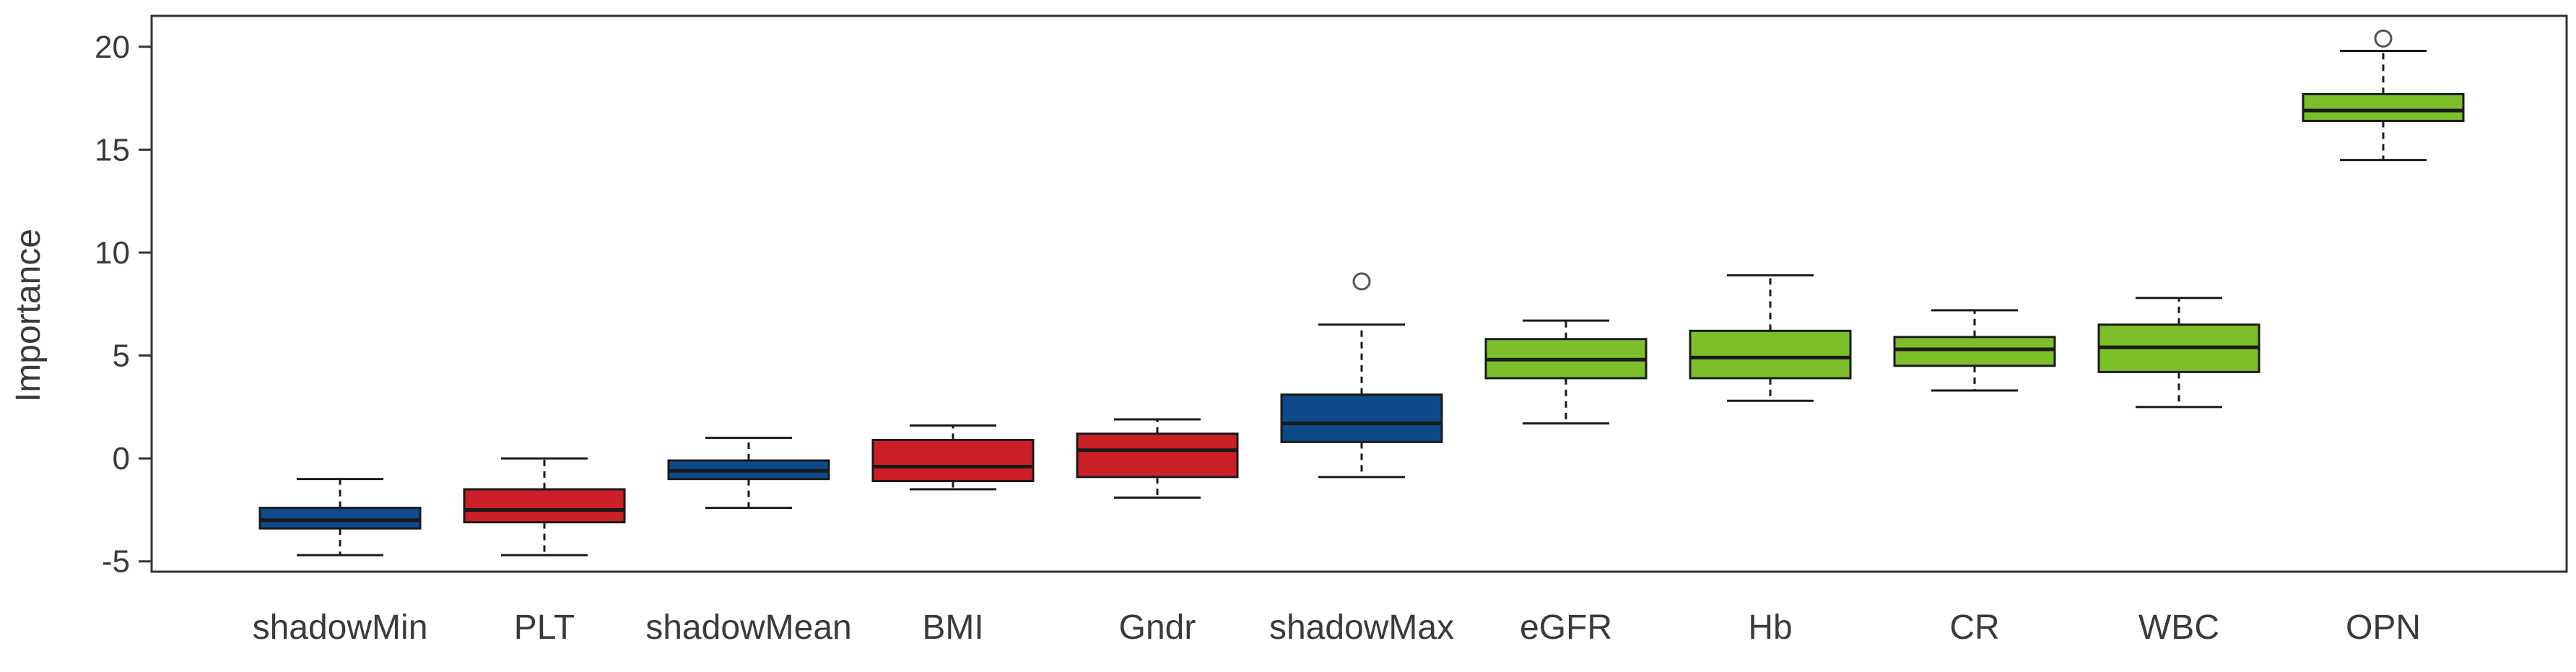 The image size is (2576, 672). I want to click on box-shadowMin, so click(340, 517).